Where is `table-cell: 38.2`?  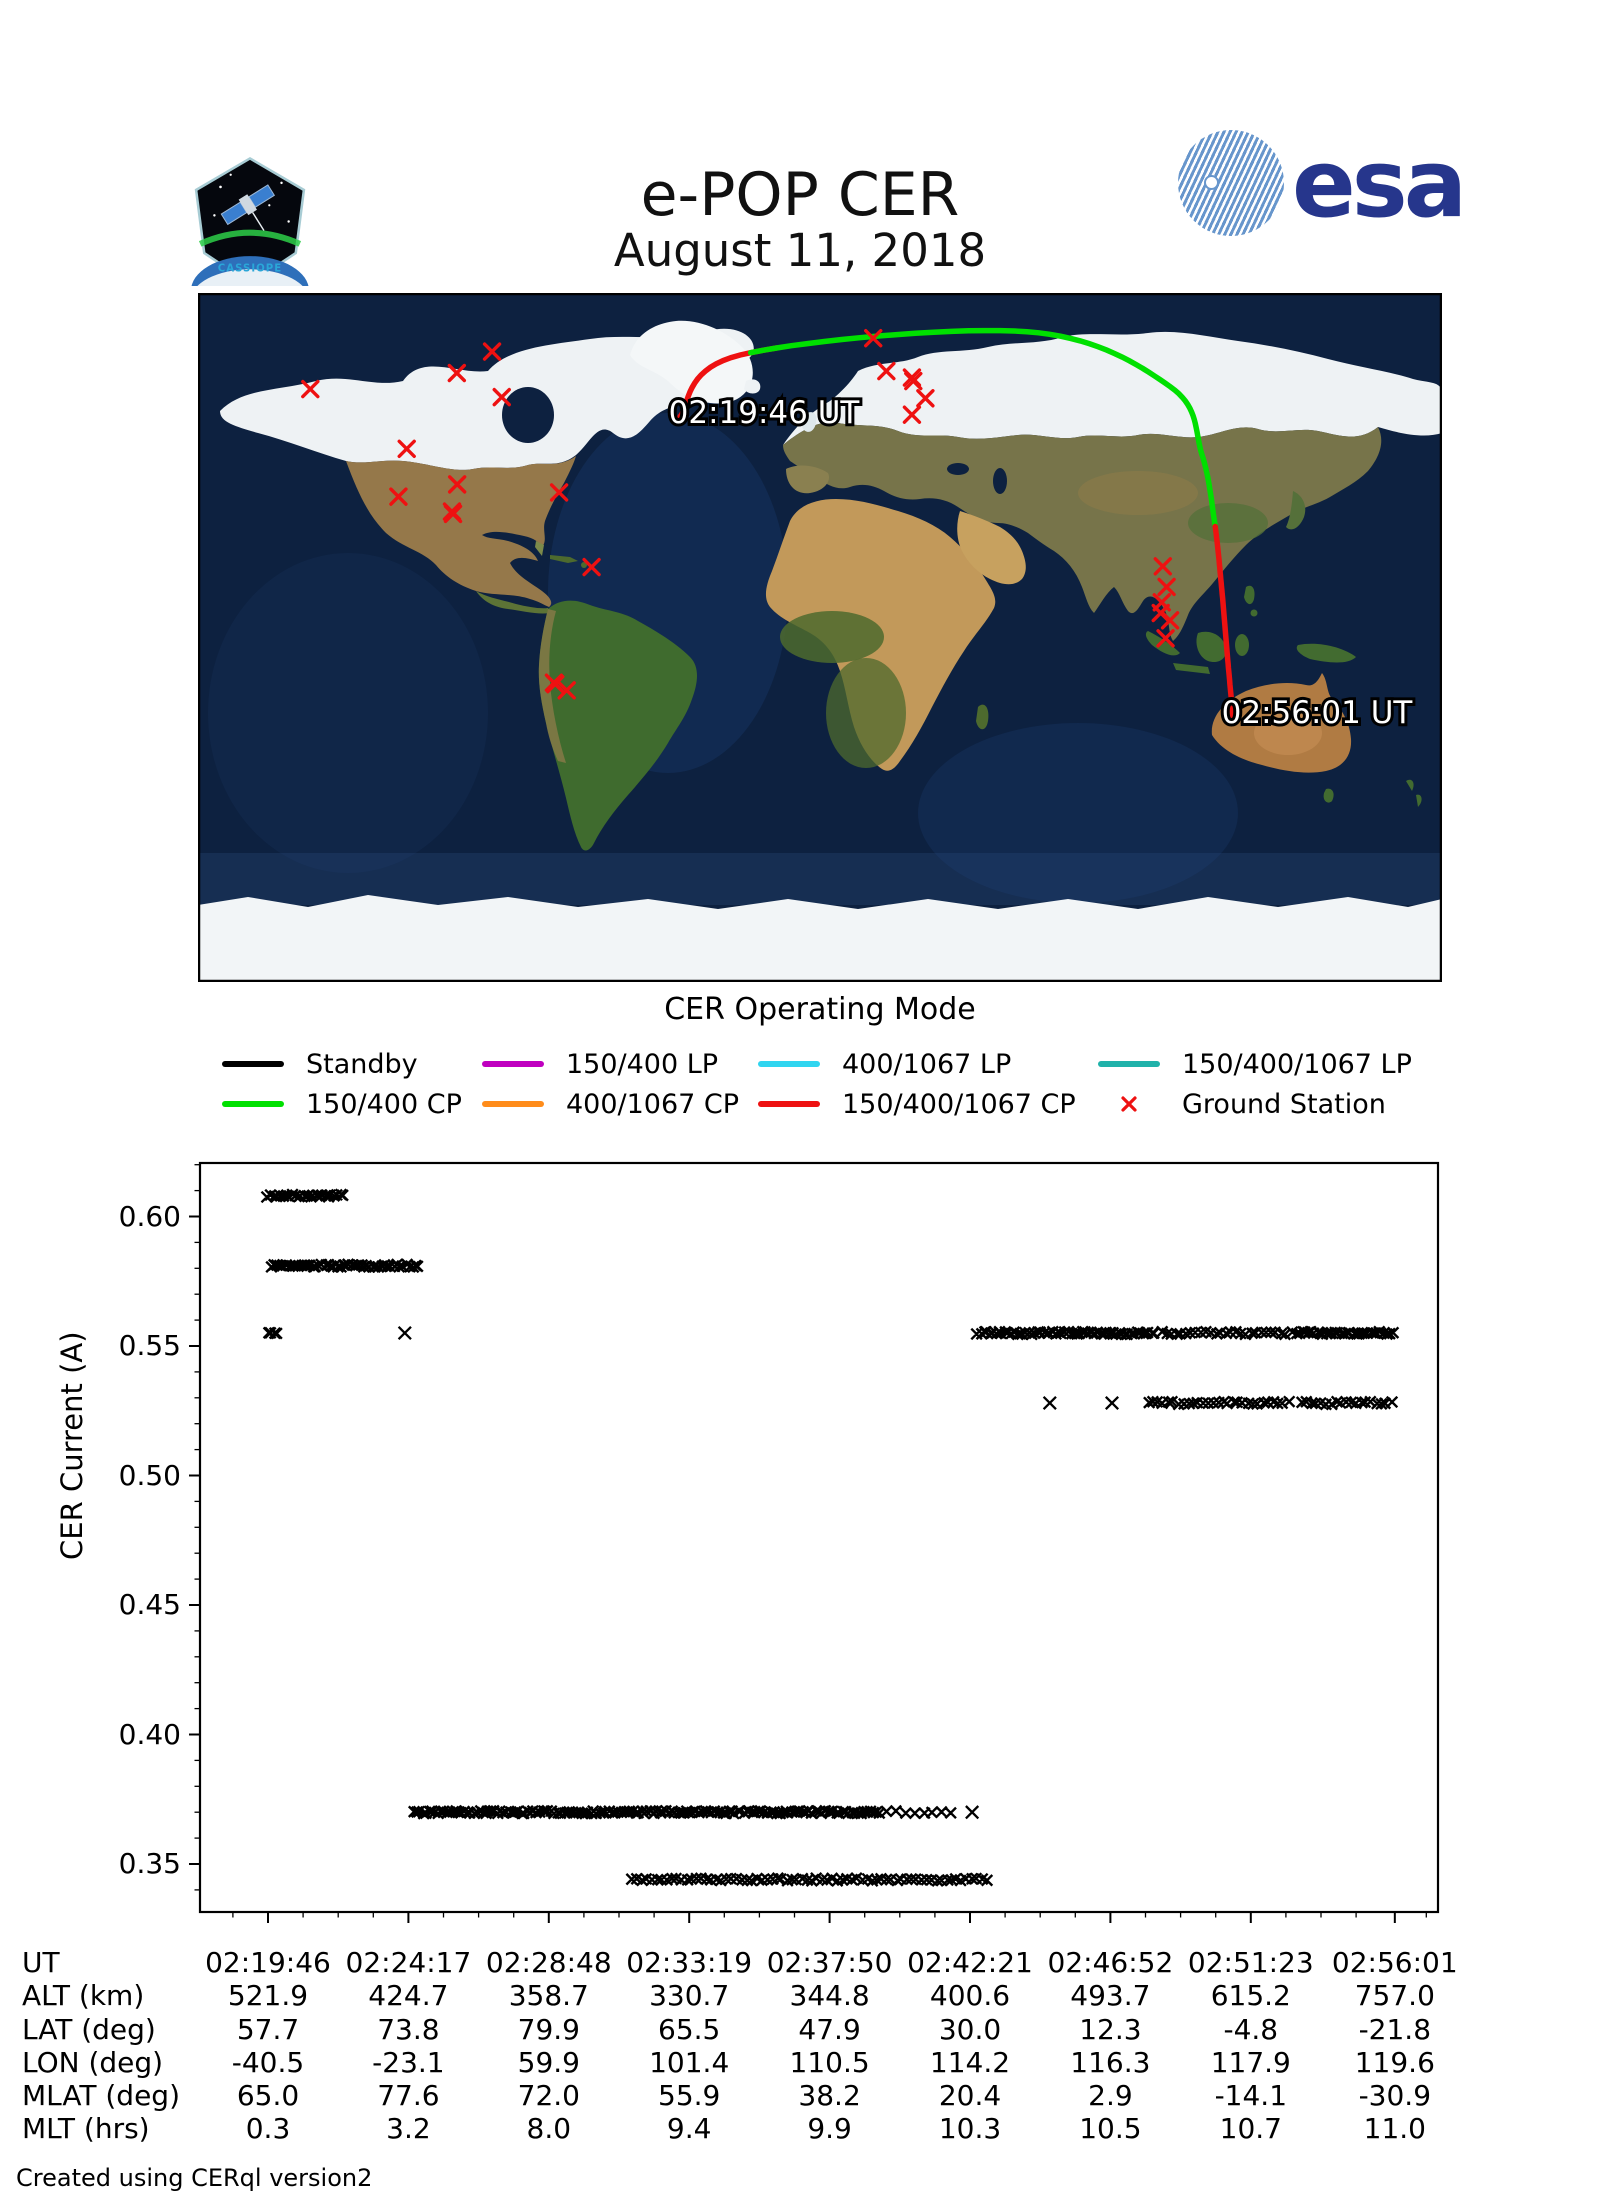 table-cell: 38.2 is located at coordinates (829, 2095).